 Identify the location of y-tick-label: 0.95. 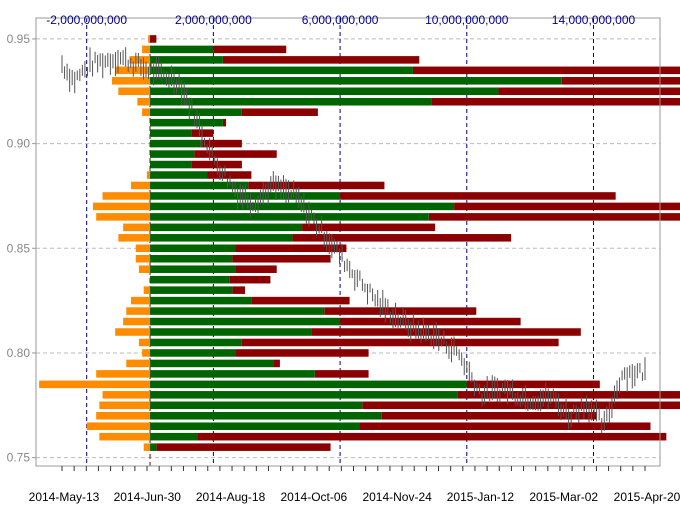
(19, 39).